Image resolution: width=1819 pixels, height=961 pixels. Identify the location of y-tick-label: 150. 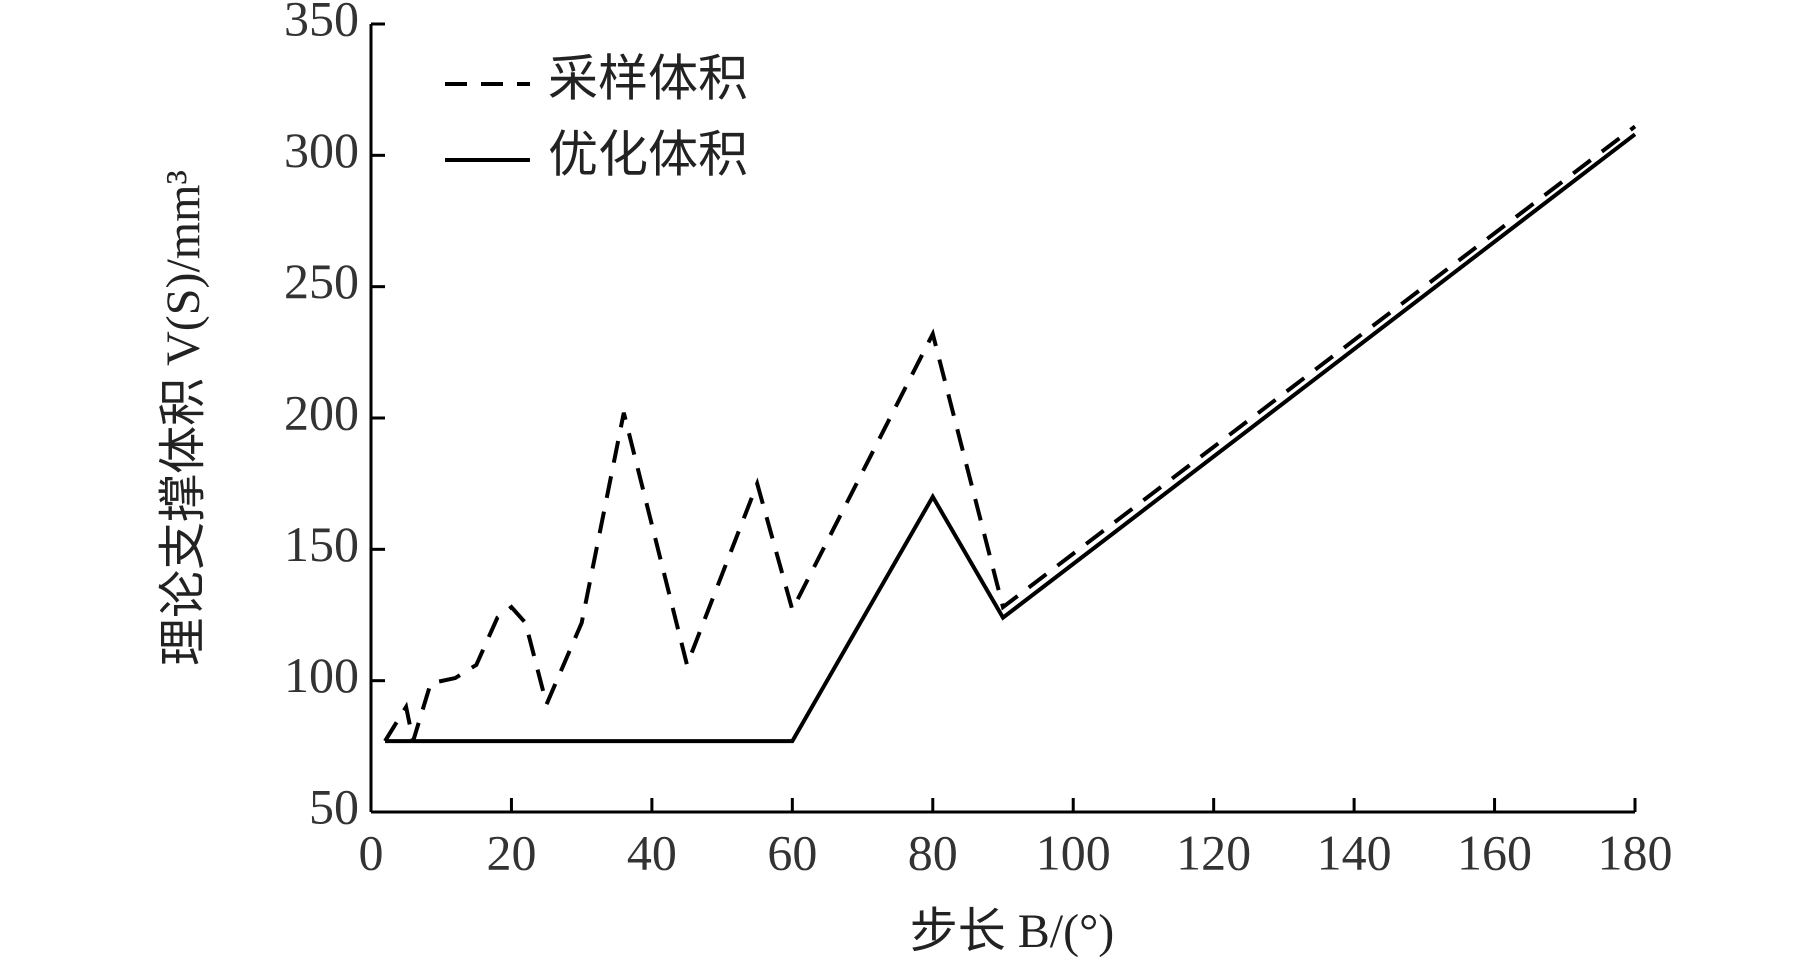
(321, 544).